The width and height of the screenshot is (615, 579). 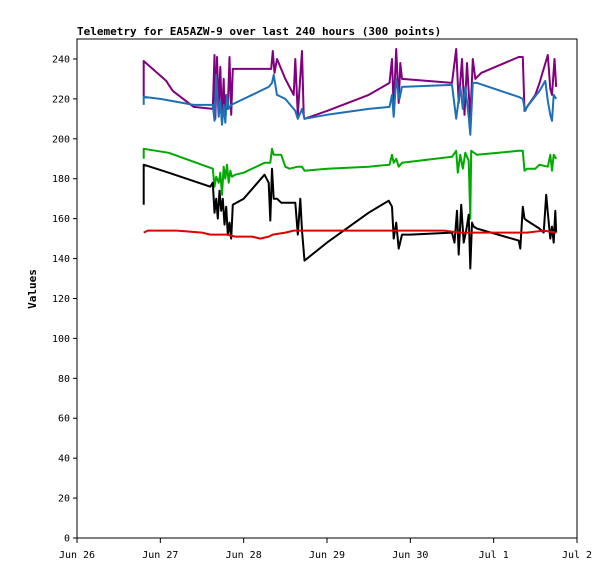 What do you see at coordinates (61, 259) in the screenshot?
I see `y-tick-label: 140` at bounding box center [61, 259].